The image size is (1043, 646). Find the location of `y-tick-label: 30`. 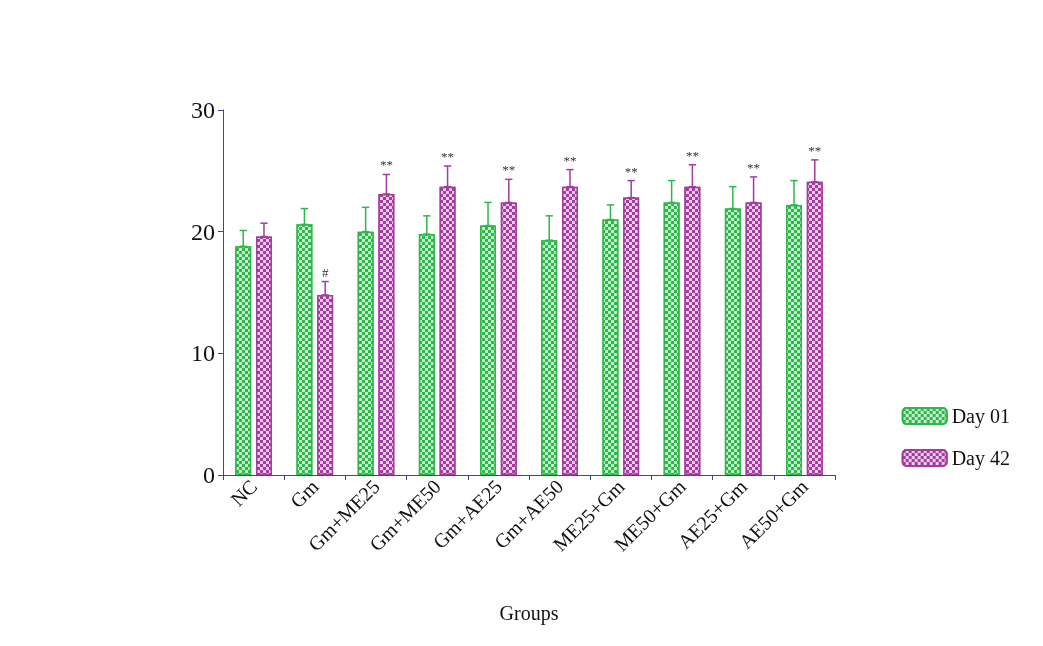

y-tick-label: 30 is located at coordinates (203, 110).